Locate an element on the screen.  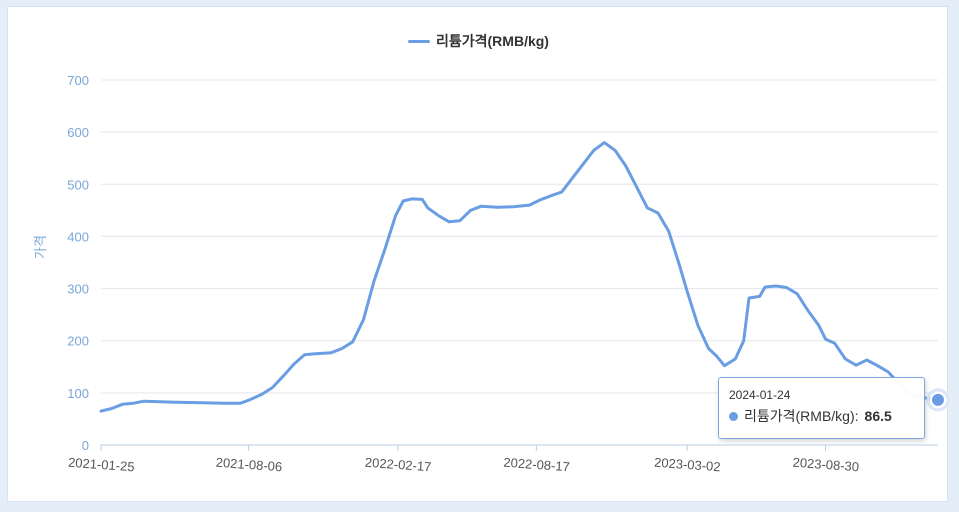
y-tick-label: 100 is located at coordinates (78, 393).